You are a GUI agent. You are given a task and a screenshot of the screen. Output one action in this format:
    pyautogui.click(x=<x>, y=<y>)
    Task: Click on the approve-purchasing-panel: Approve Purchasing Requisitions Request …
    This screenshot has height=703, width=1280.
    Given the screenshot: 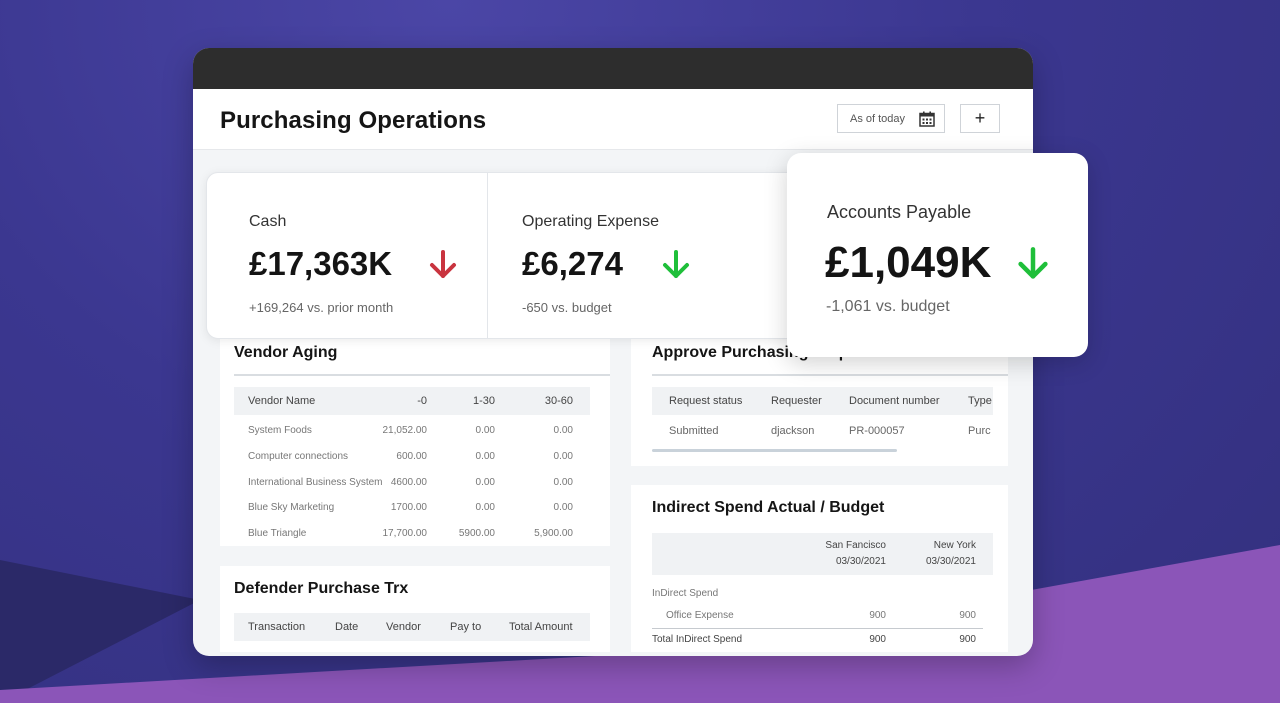 What is the action you would take?
    pyautogui.click(x=819, y=401)
    